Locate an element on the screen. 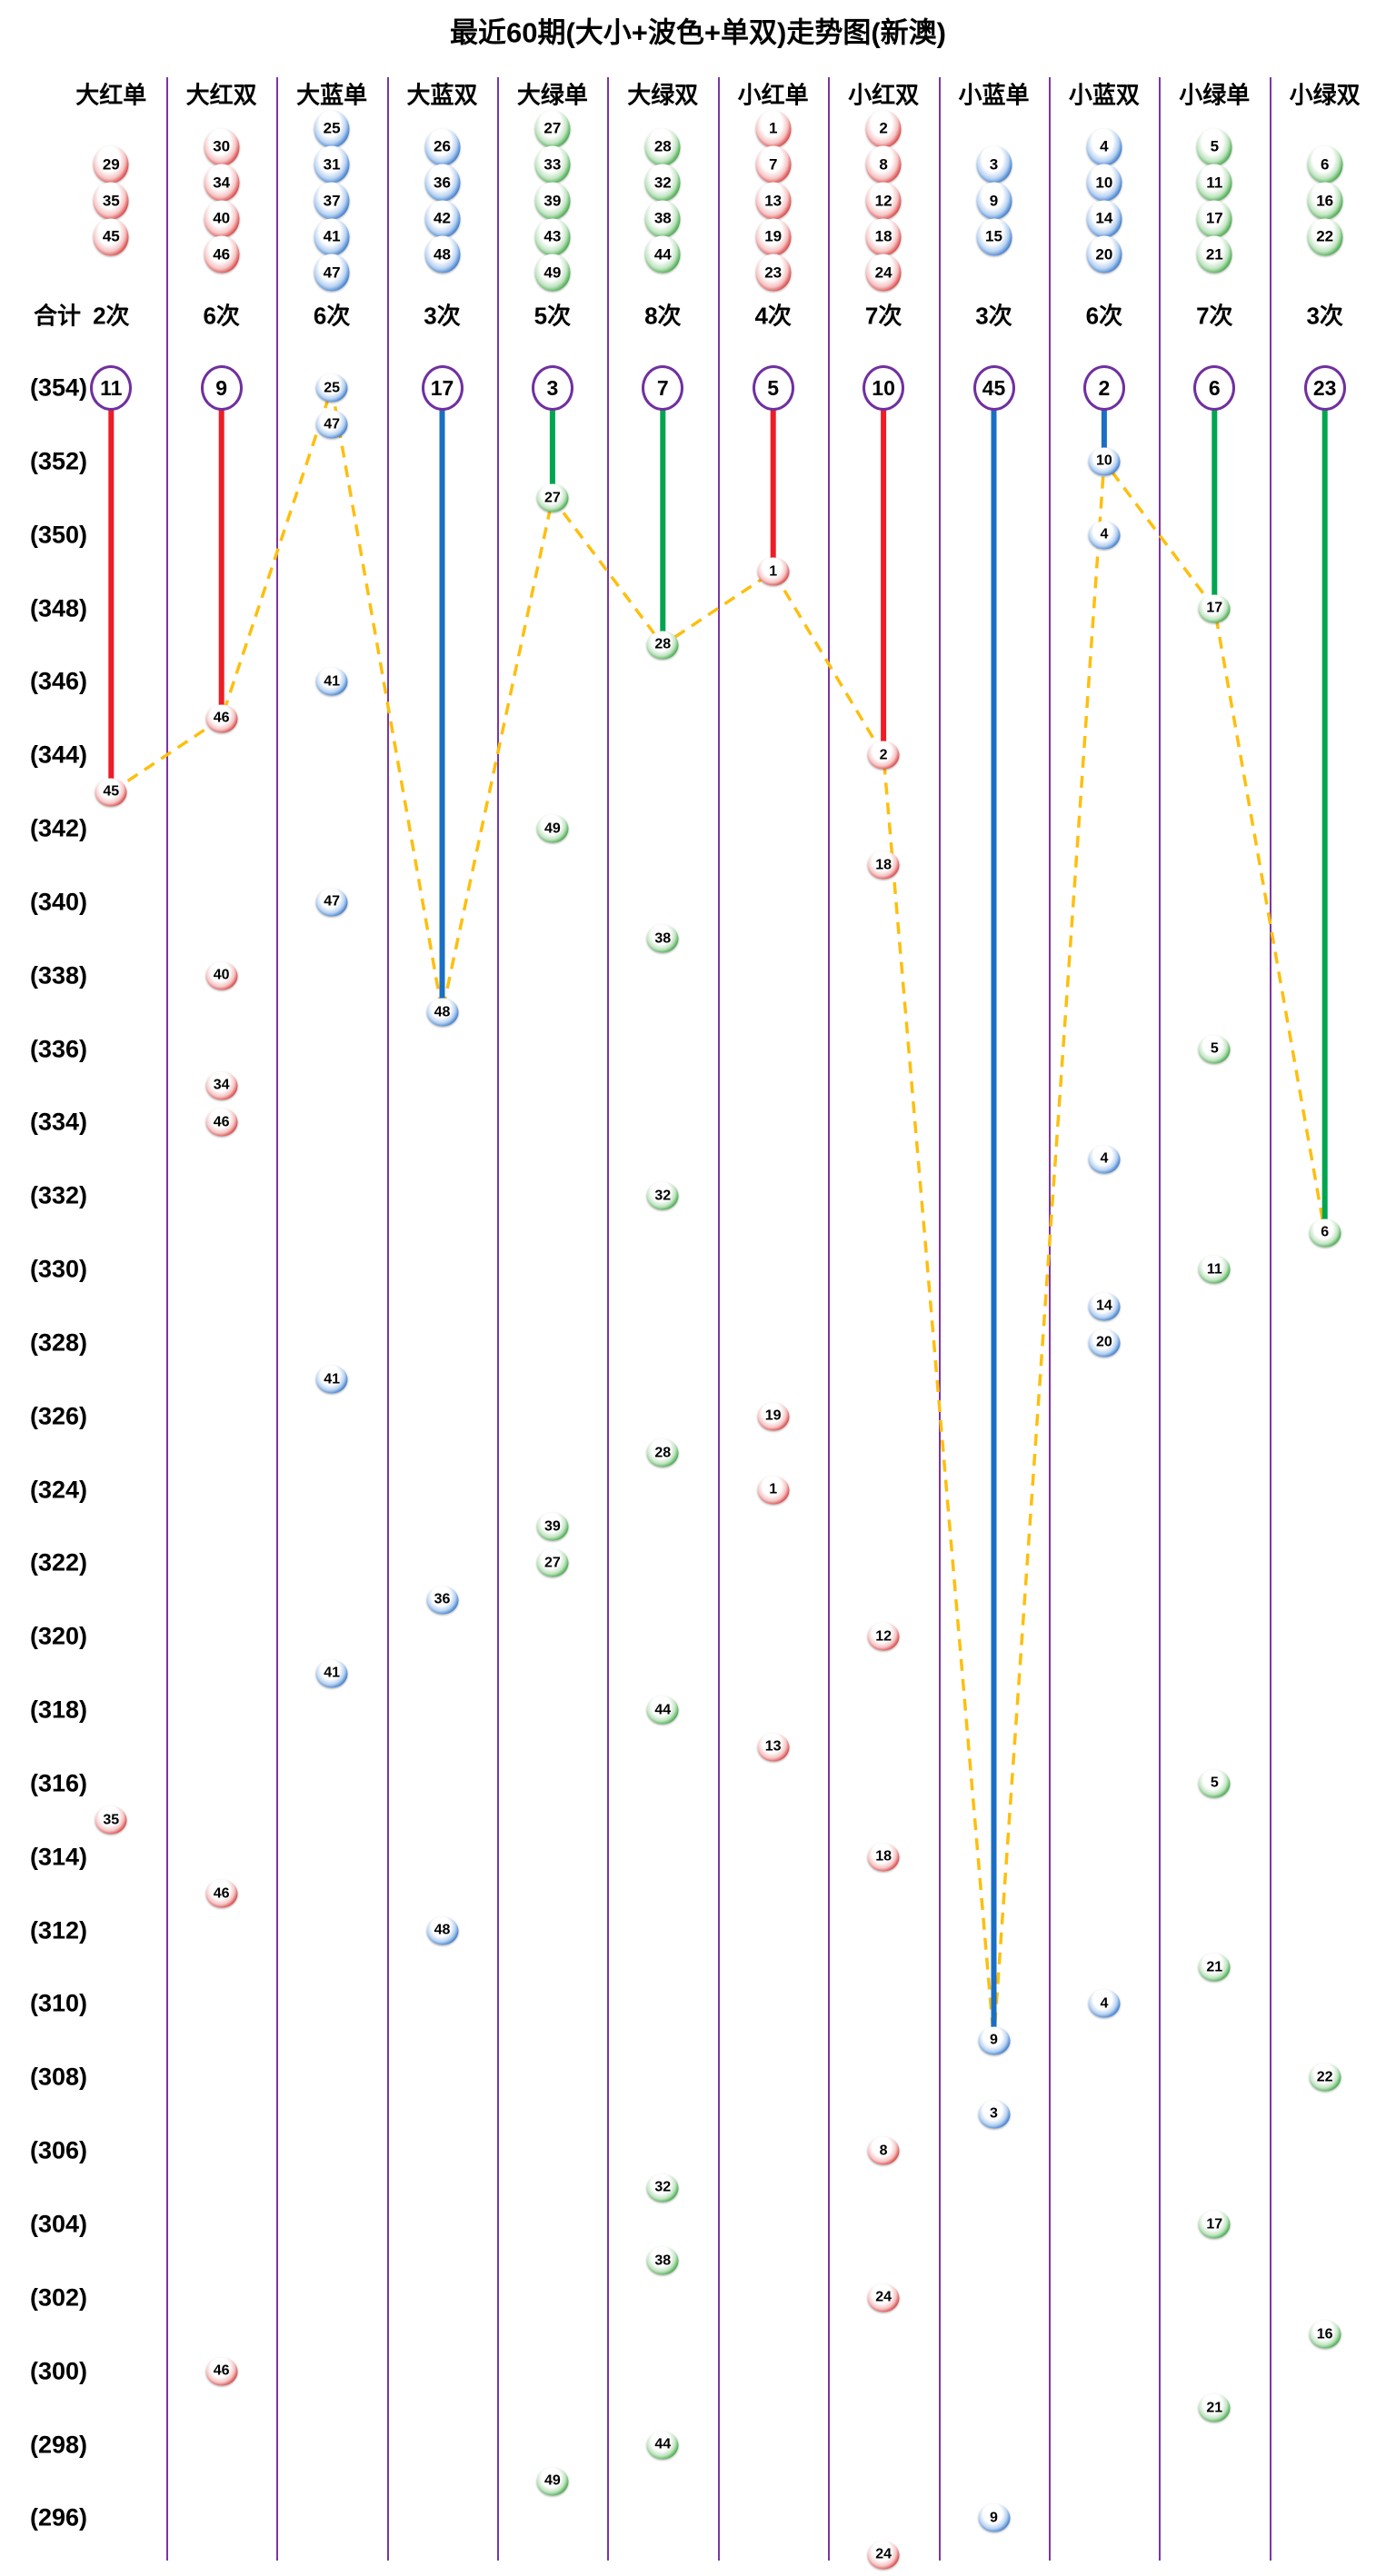  legend-ball: 45 is located at coordinates (111, 237).